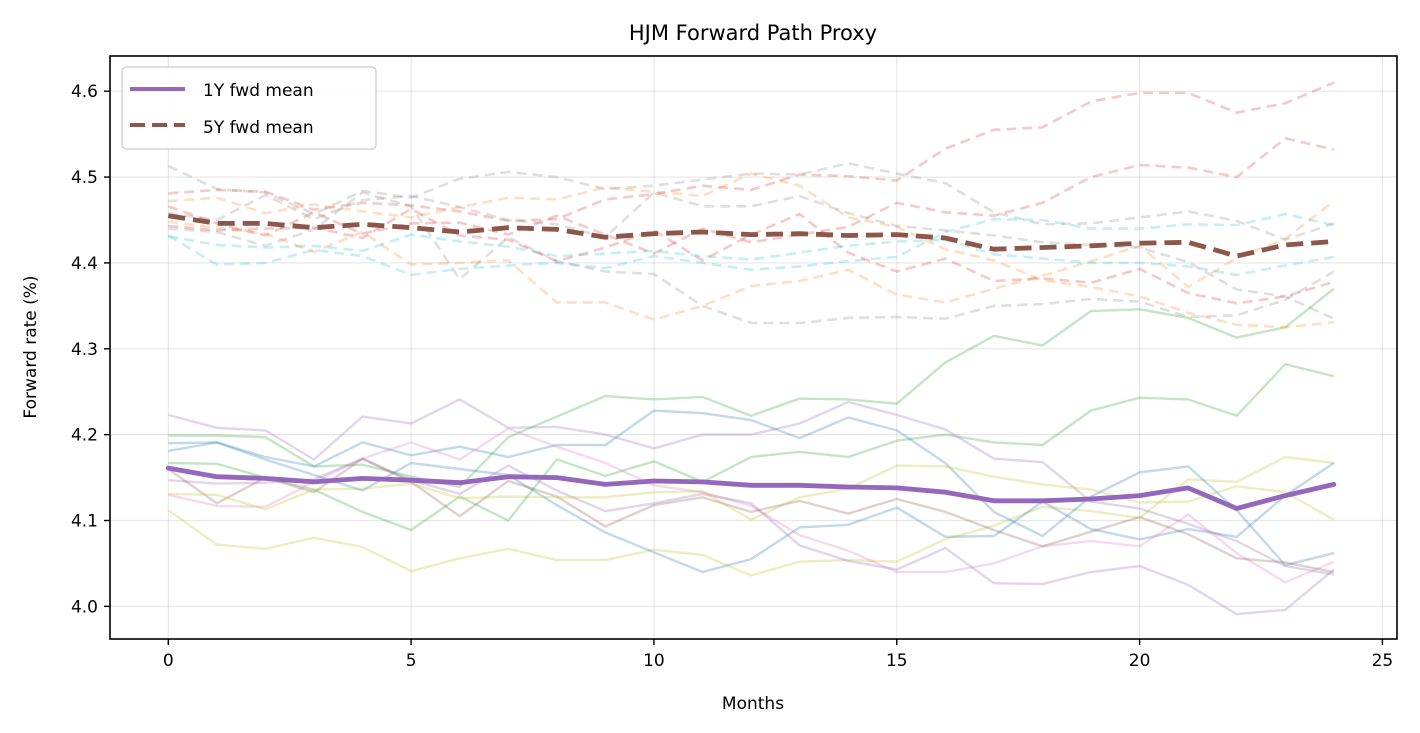 The height and width of the screenshot is (733, 1420). Describe the element at coordinates (258, 91) in the screenshot. I see `legend-label-1y: 1Y fwd mean` at that location.